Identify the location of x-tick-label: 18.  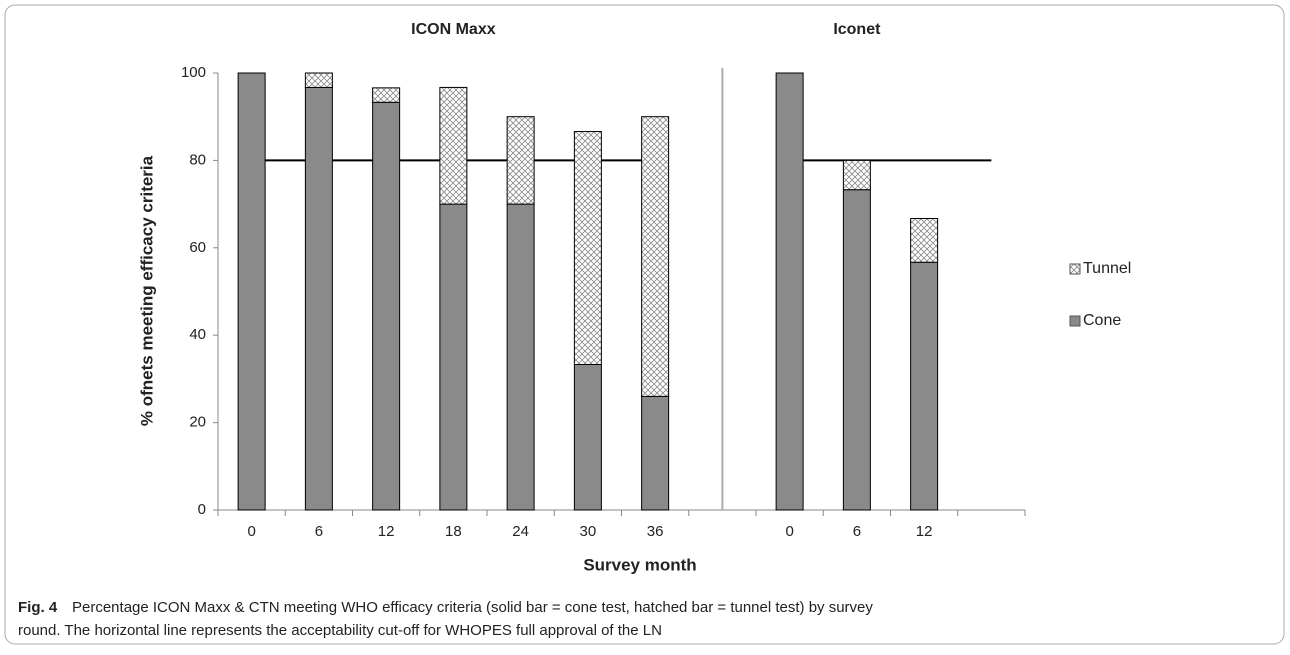
(453, 531).